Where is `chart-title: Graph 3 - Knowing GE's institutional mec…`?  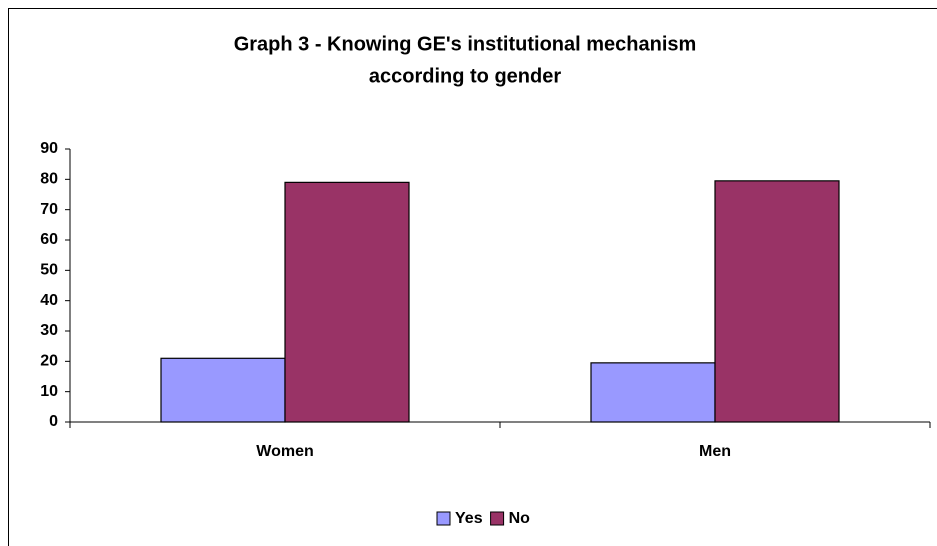
chart-title: Graph 3 - Knowing GE's institutional mec… is located at coordinates (465, 44).